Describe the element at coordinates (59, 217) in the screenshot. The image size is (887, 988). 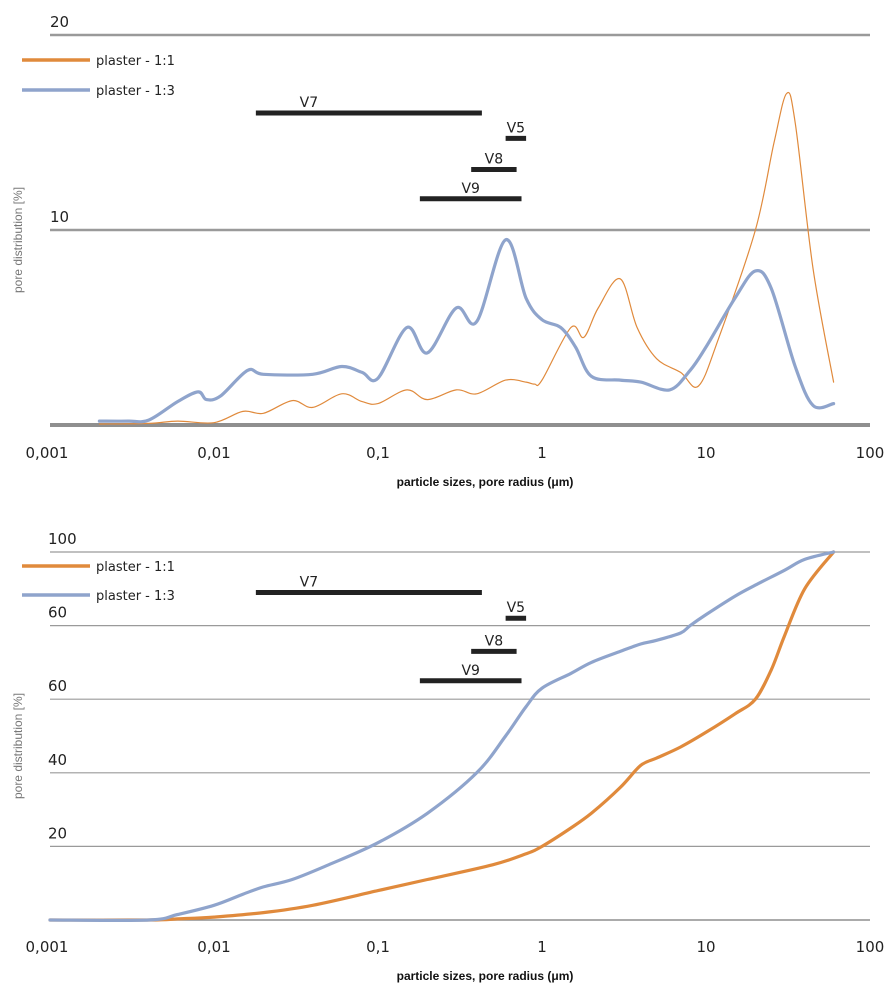
I see `y-tick-label: 10` at that location.